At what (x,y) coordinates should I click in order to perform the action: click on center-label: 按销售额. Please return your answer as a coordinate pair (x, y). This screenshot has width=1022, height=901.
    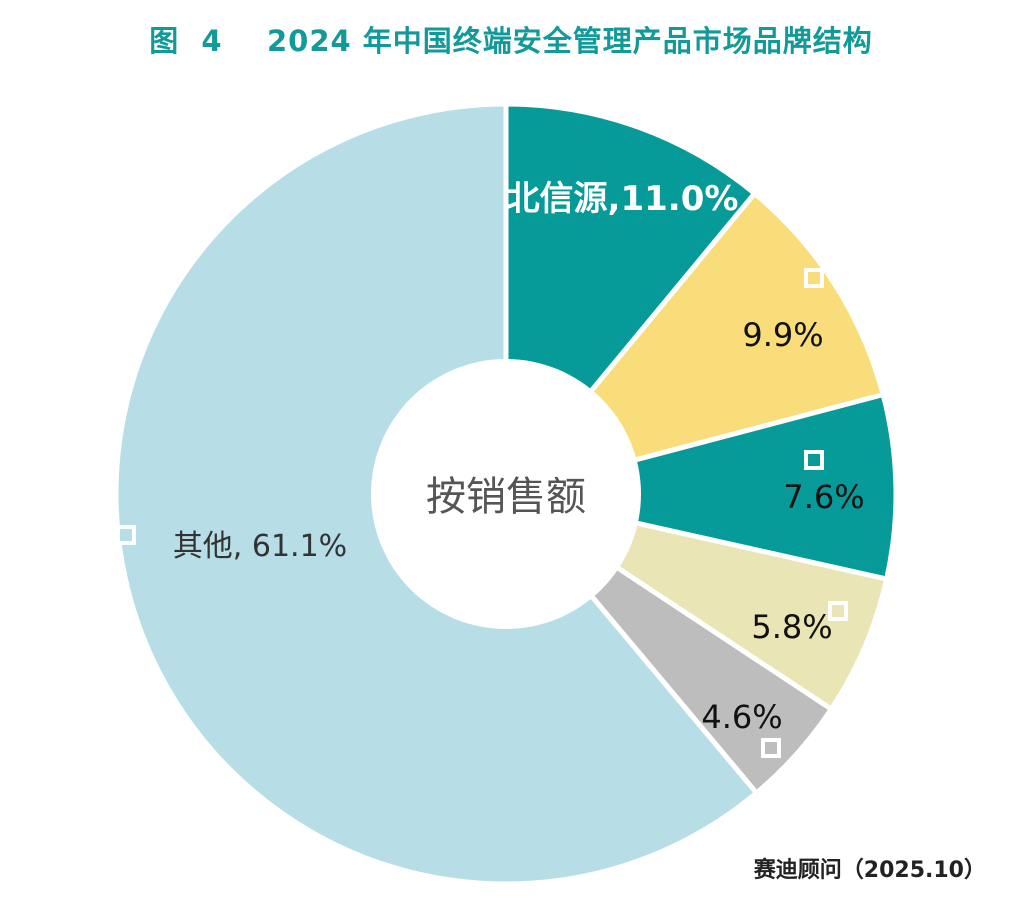
    Looking at the image, I should click on (506, 497).